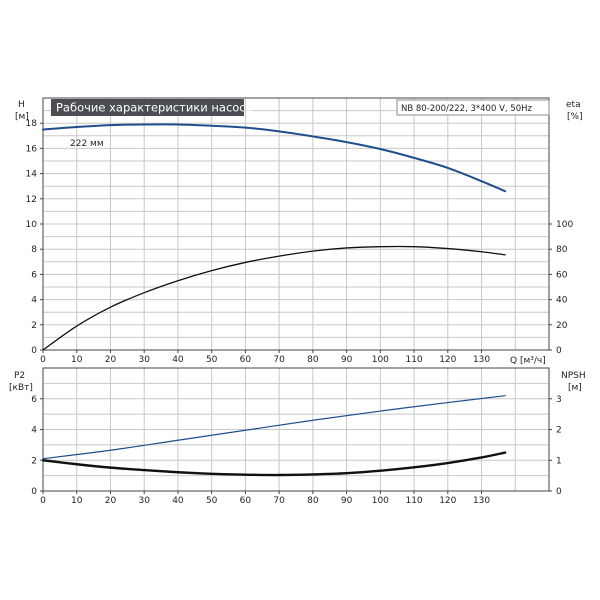 The height and width of the screenshot is (600, 600). Describe the element at coordinates (562, 326) in the screenshot. I see `y-right-tick-label: 20` at that location.